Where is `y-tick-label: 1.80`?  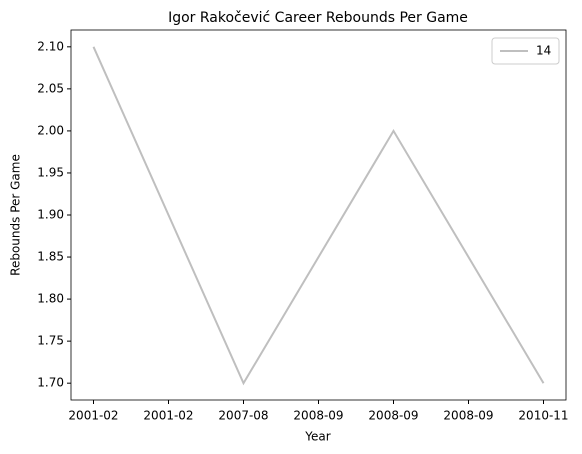 y-tick-label: 1.80 is located at coordinates (50, 299).